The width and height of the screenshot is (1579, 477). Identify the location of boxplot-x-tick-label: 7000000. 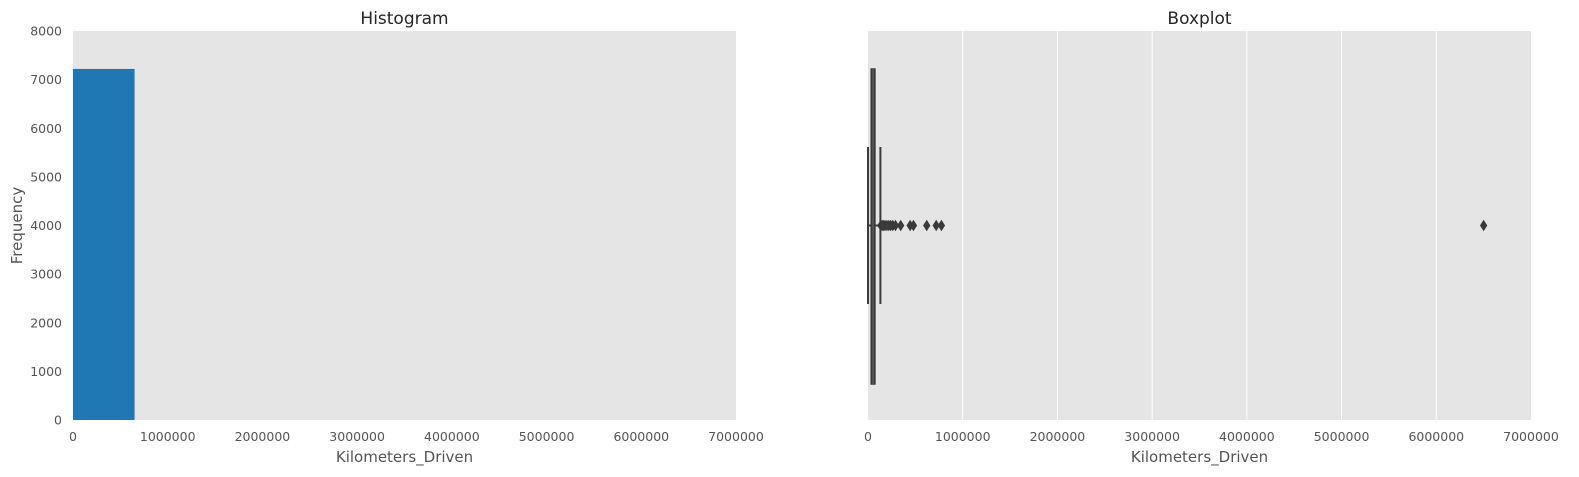
(1531, 436).